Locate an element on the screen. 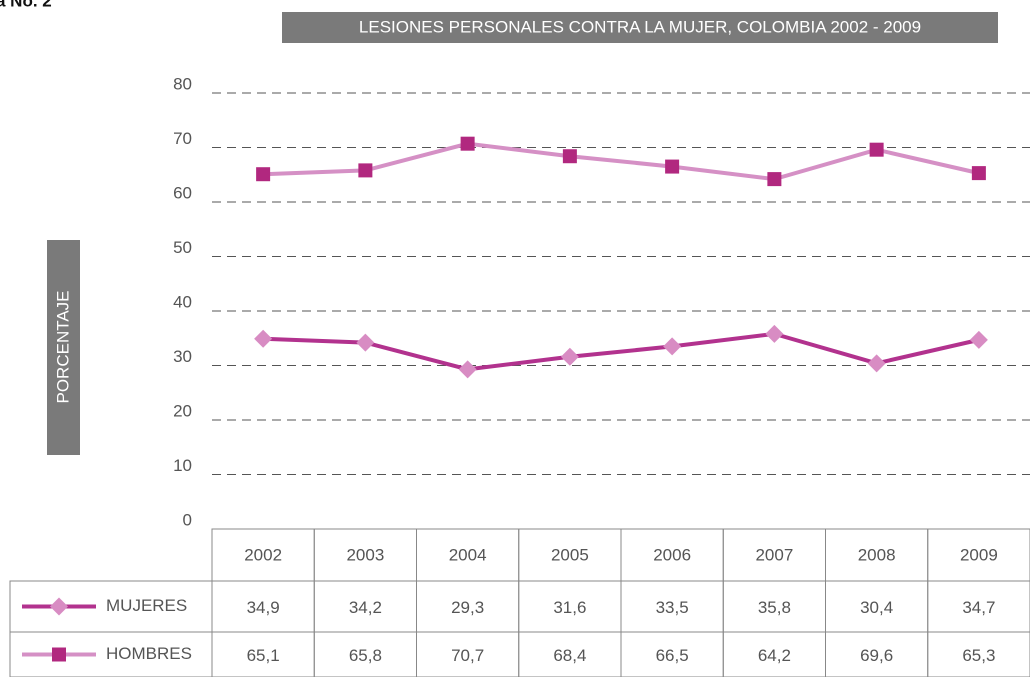 This screenshot has height=677, width=1030. x-tick-label: 2004 is located at coordinates (468, 554).